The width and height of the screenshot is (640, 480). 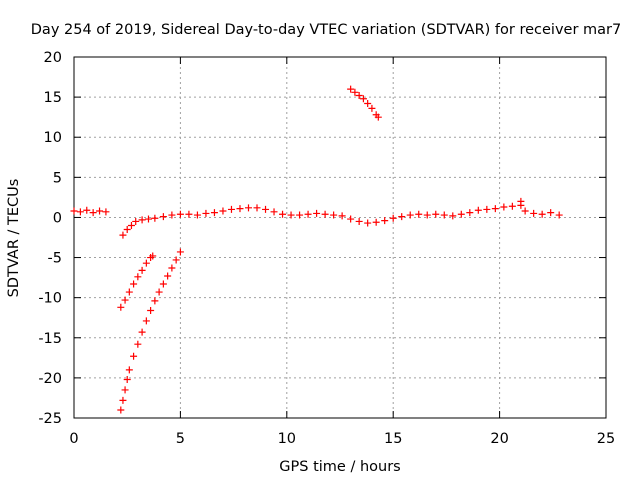 I want to click on y-tick-label: 20, so click(x=53, y=58).